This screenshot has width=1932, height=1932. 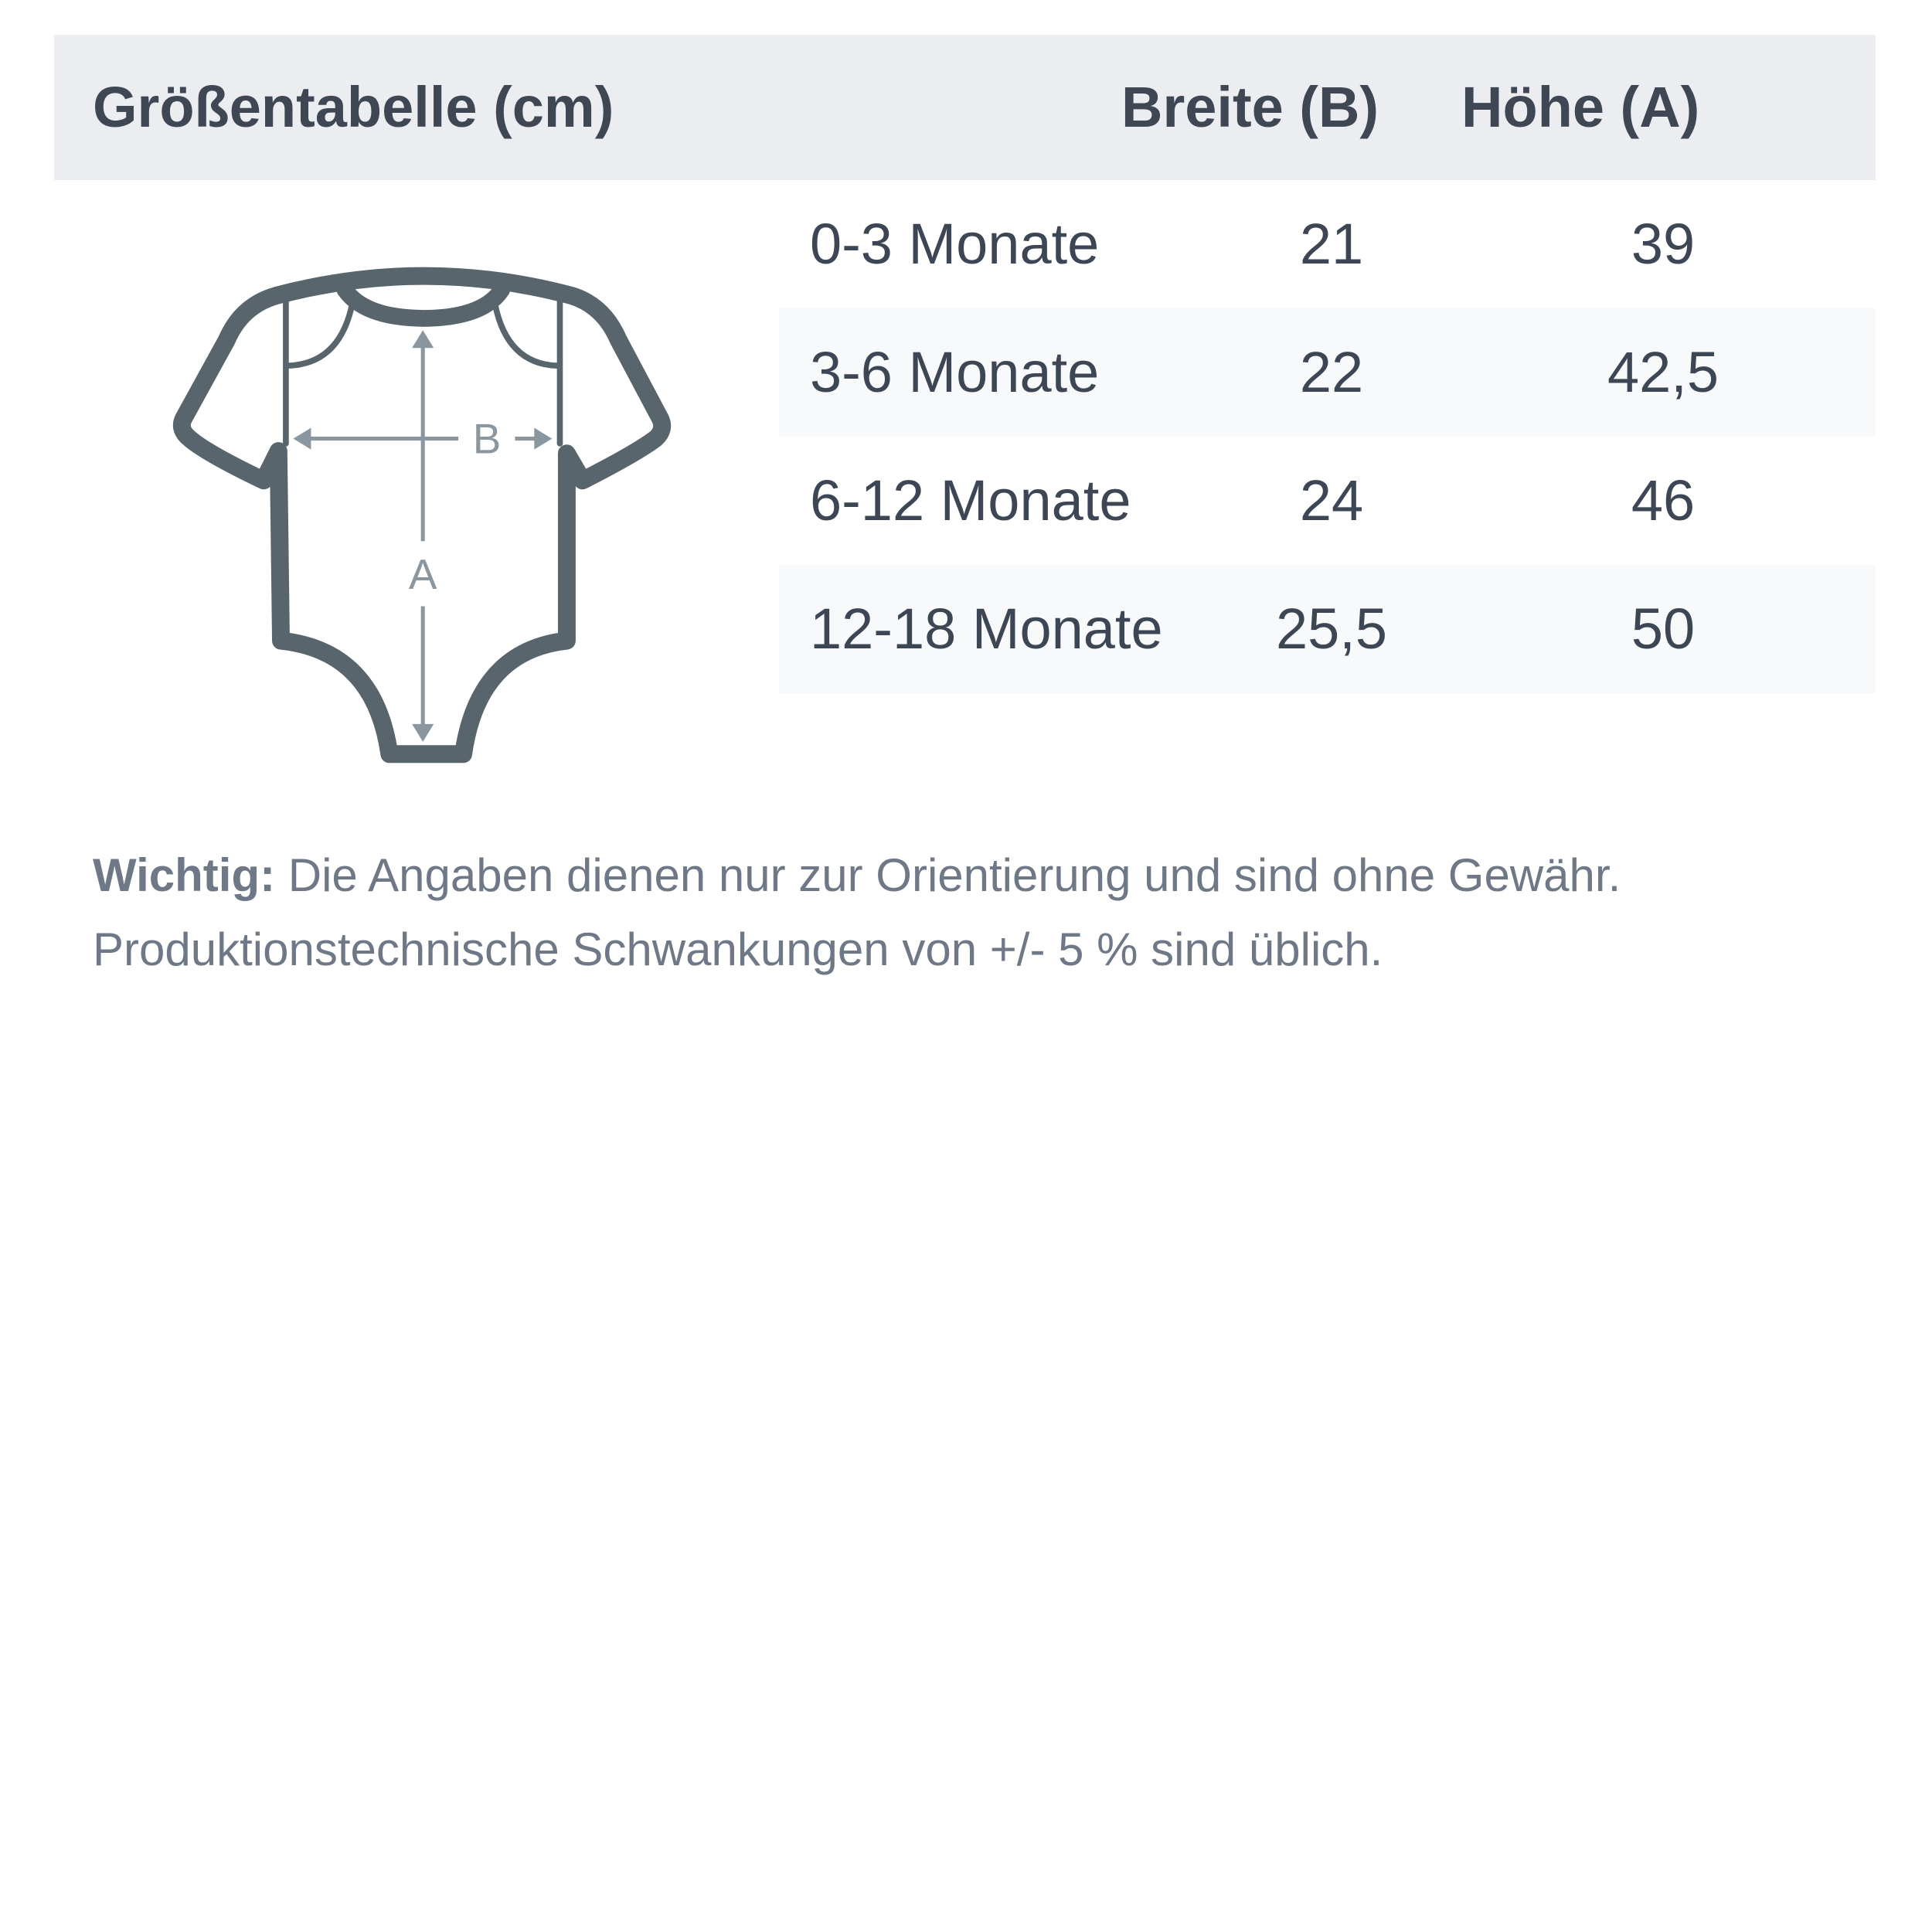 What do you see at coordinates (955, 372) in the screenshot?
I see `size-label: 3-6 Monate` at bounding box center [955, 372].